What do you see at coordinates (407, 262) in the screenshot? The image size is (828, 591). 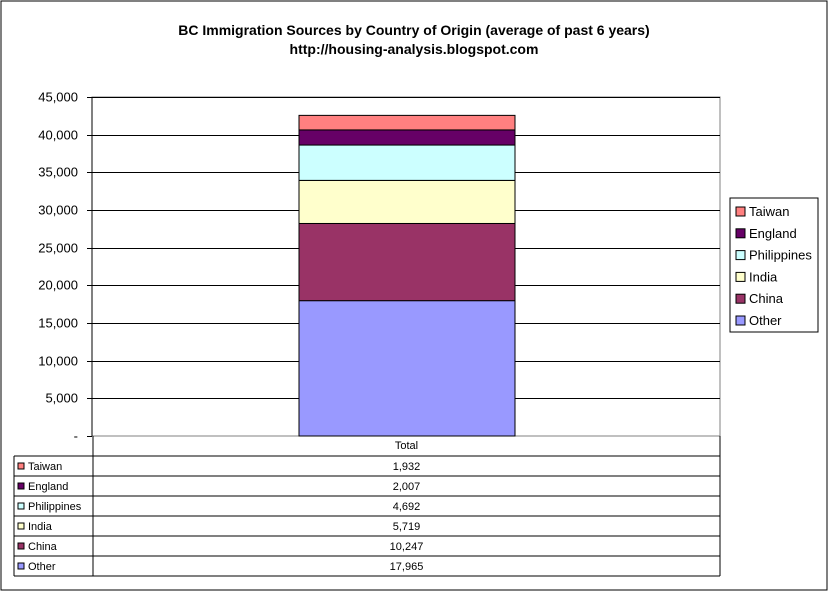 I see `bar-segment-china` at bounding box center [407, 262].